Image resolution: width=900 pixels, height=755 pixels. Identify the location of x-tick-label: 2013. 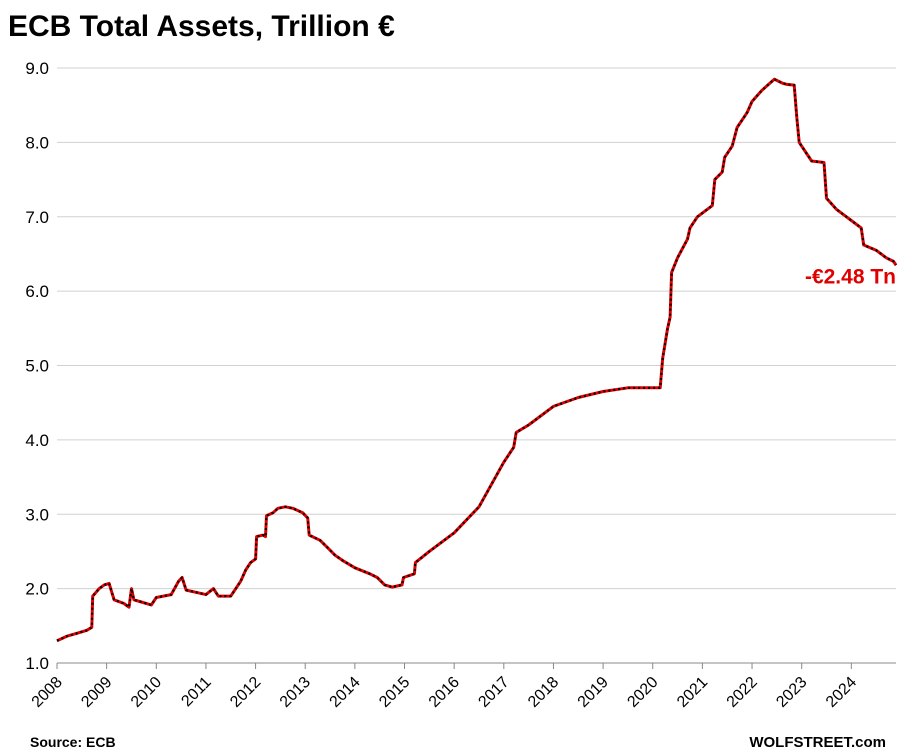
(295, 692).